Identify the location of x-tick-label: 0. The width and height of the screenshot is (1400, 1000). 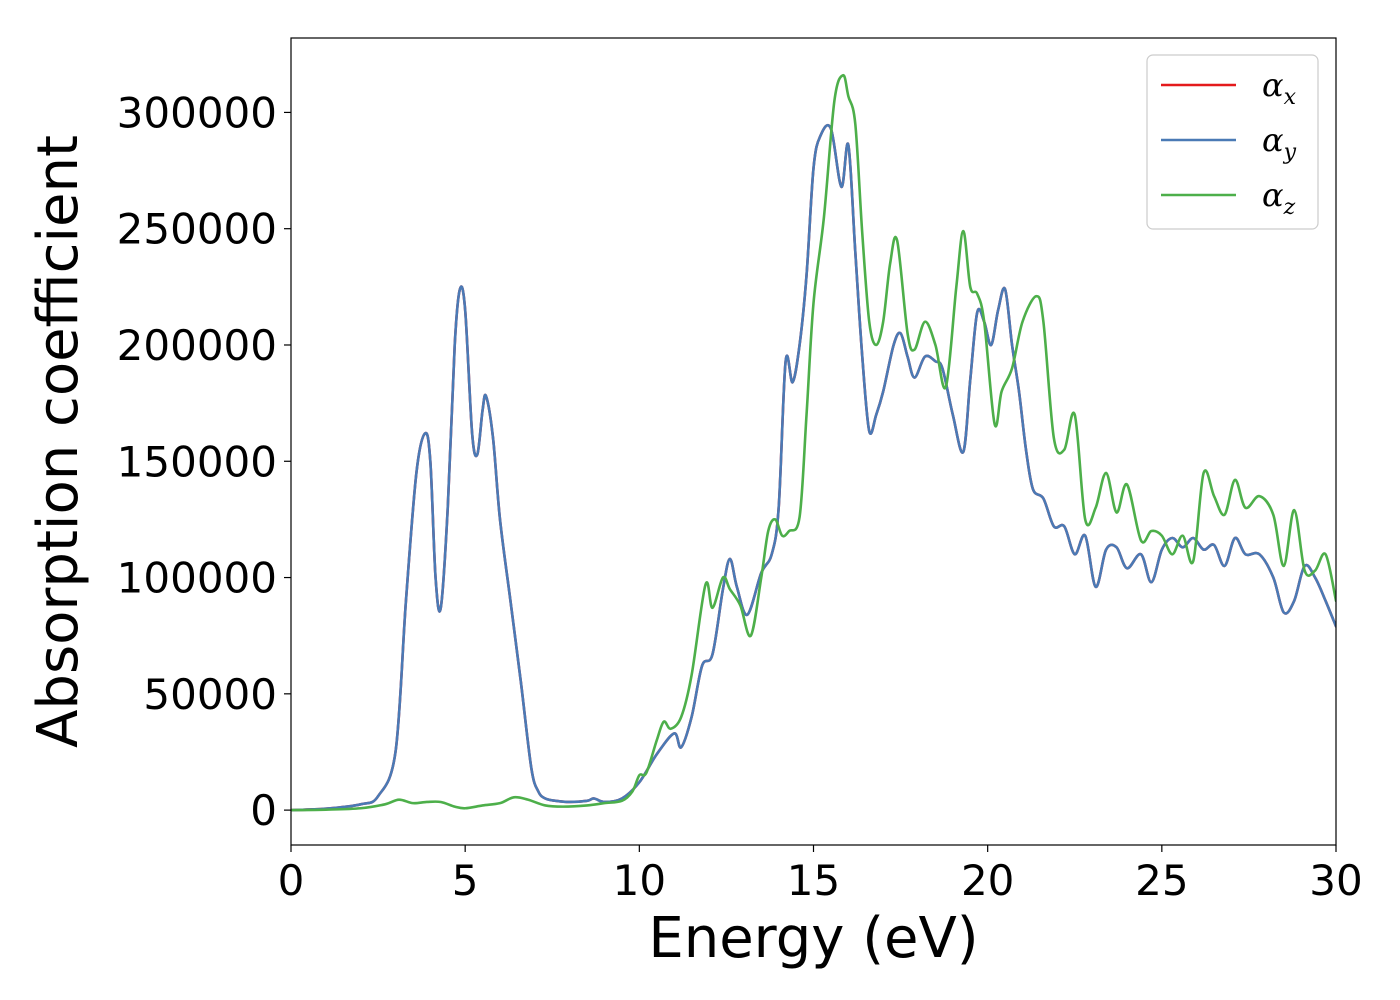
(291, 880).